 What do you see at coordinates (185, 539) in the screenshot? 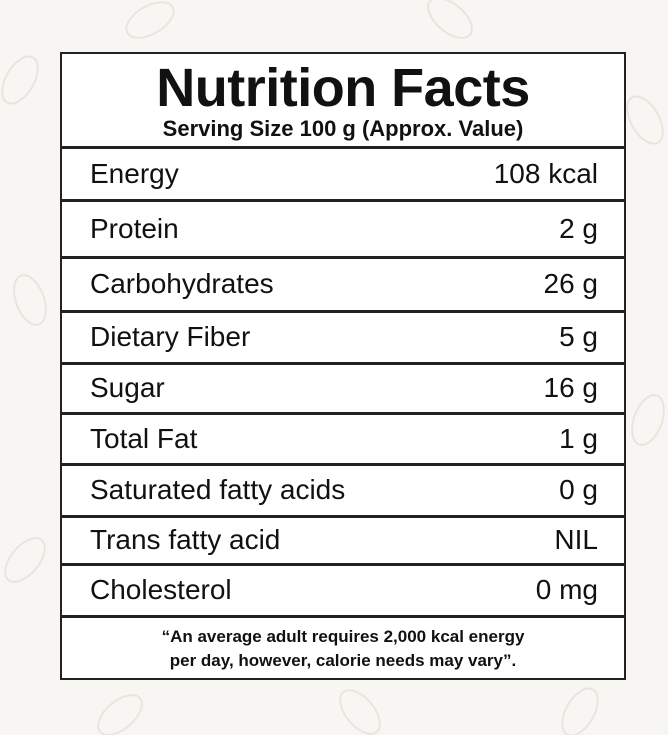
I see `nutrient-label: Trans fatty acid` at bounding box center [185, 539].